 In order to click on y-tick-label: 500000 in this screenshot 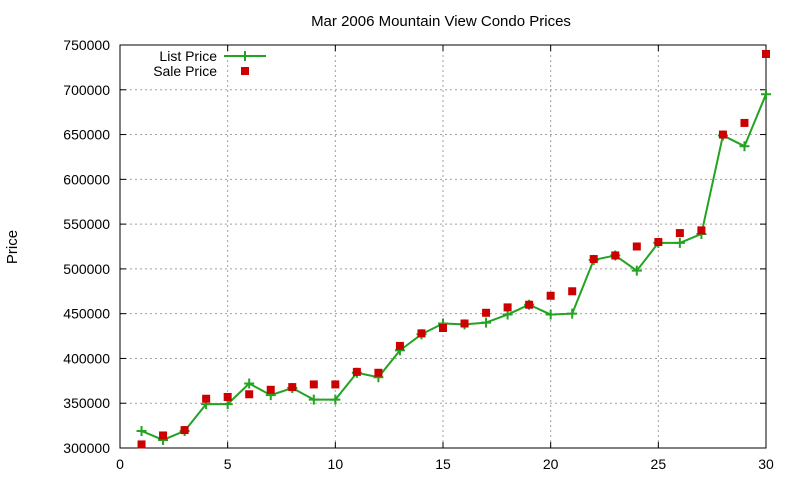, I will do `click(86, 269)`.